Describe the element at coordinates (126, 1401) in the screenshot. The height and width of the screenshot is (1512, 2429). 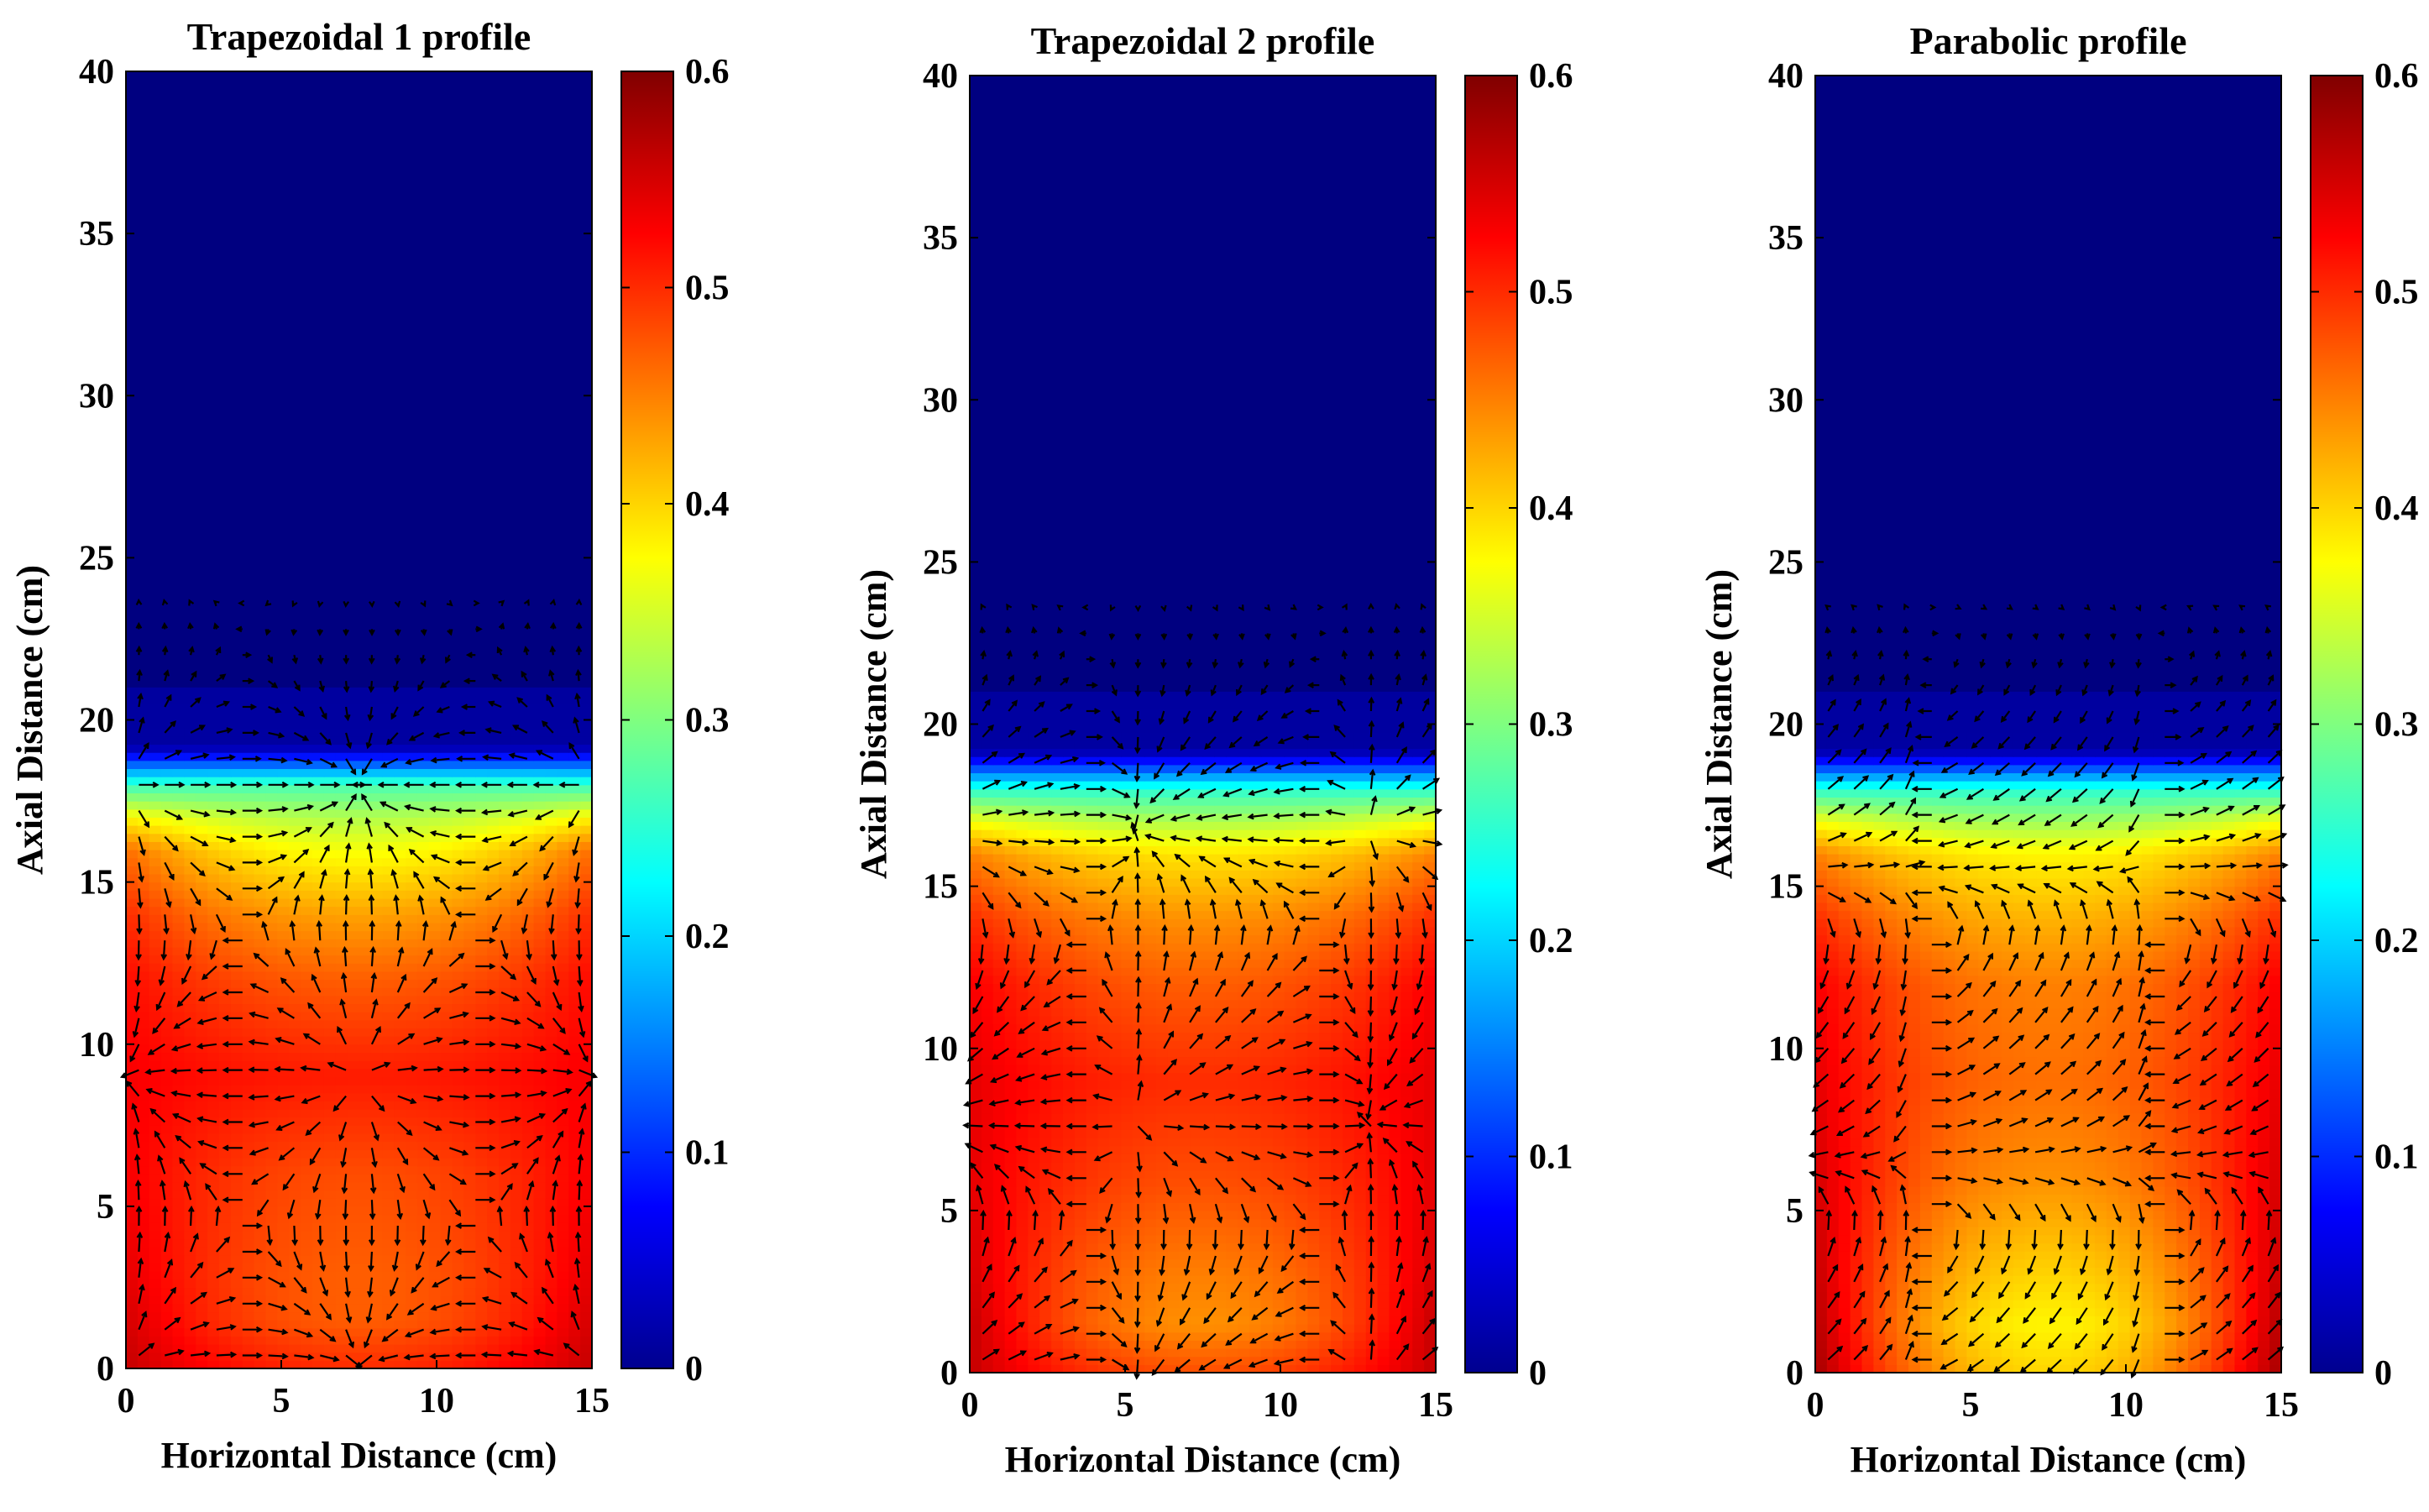
I see `x-tick-label: 0` at that location.